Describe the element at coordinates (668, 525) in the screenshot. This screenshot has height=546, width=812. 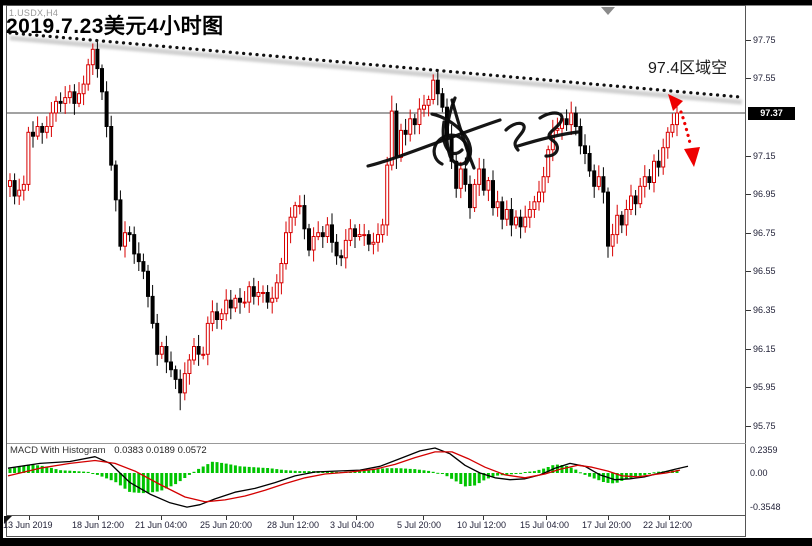
I see `time-axis-label: 22 Jul 12:00` at that location.